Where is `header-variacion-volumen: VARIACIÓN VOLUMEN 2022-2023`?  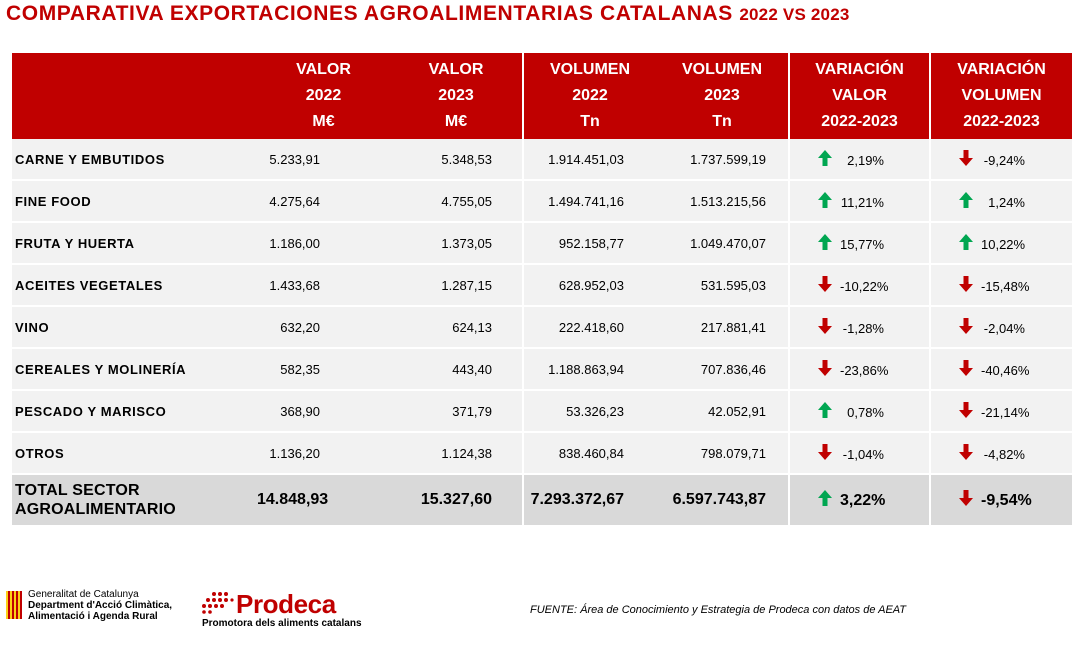 header-variacion-volumen: VARIACIÓN VOLUMEN 2022-2023 is located at coordinates (1000, 96).